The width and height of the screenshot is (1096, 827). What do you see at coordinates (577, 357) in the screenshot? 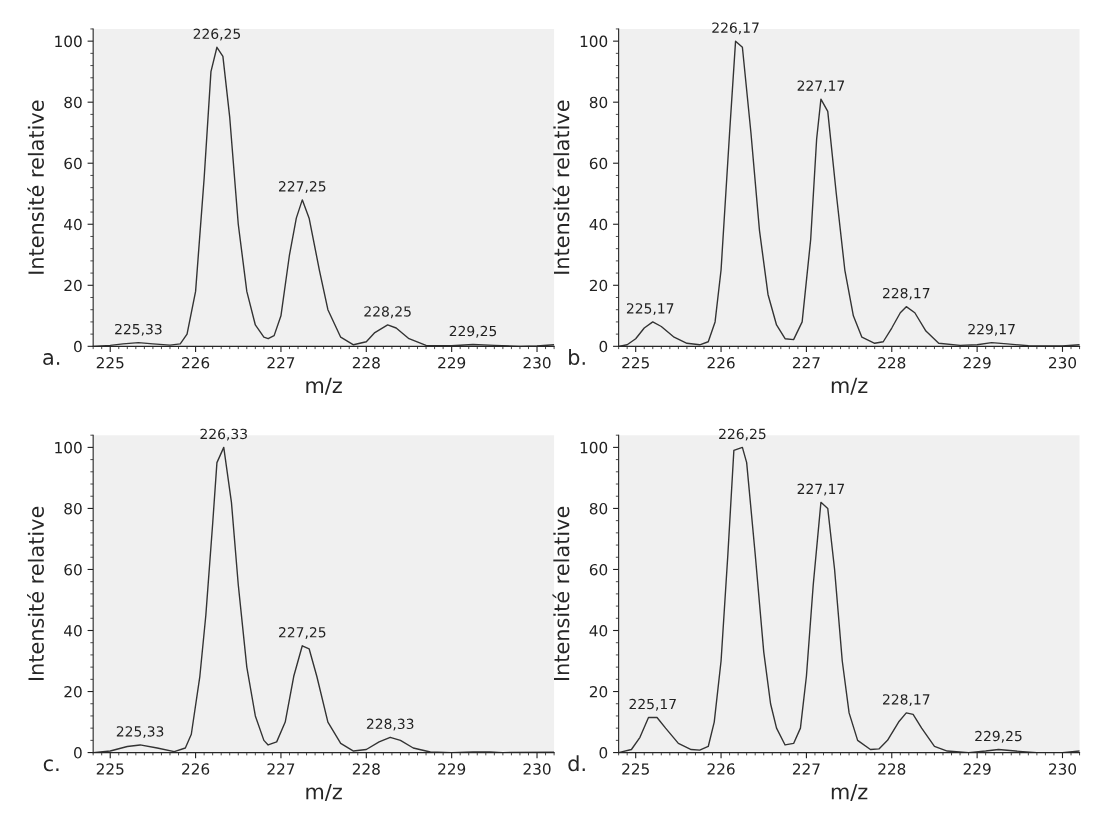
I see `text: b.` at bounding box center [577, 357].